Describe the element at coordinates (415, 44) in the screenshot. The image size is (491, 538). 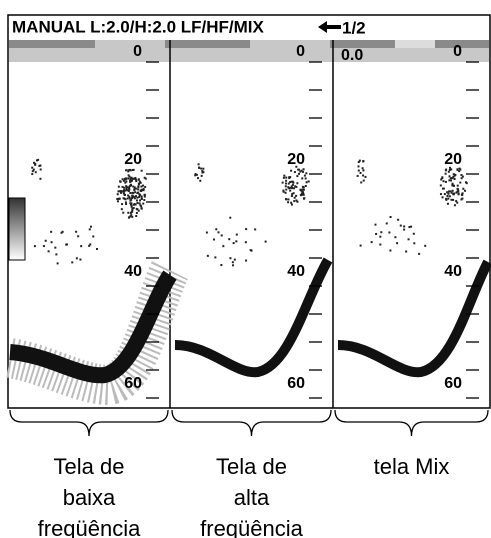
I see `gain-bar-segment` at that location.